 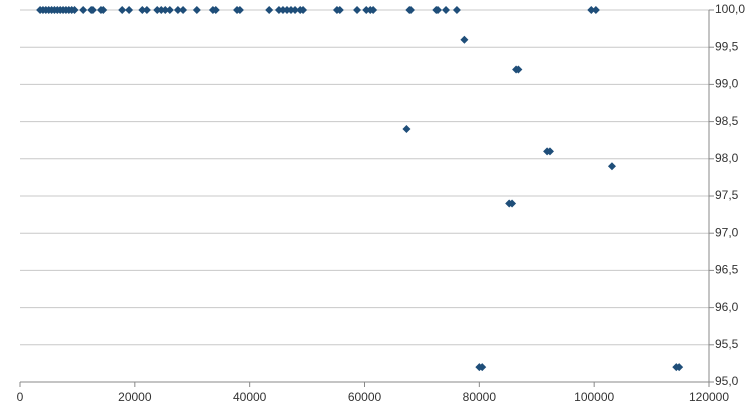 I want to click on y-tick-label: 97,5, so click(x=727, y=195).